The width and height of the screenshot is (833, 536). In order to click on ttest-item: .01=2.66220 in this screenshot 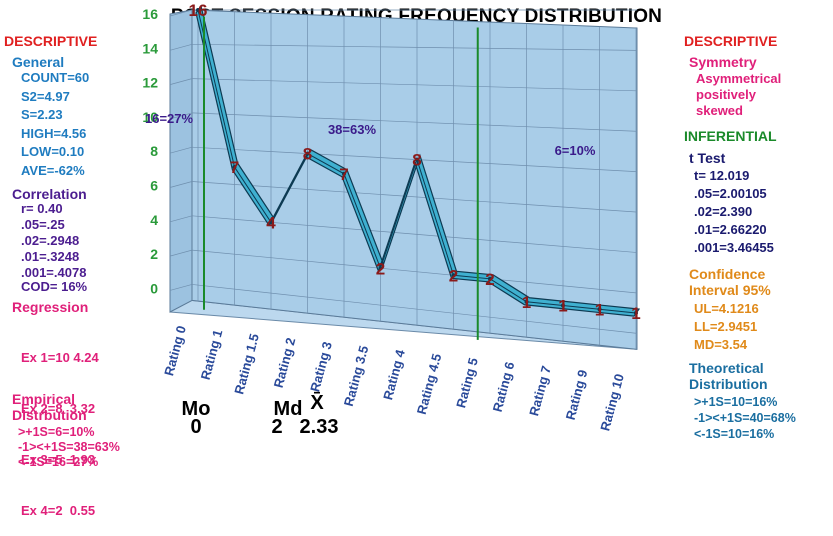, I will do `click(730, 229)`.